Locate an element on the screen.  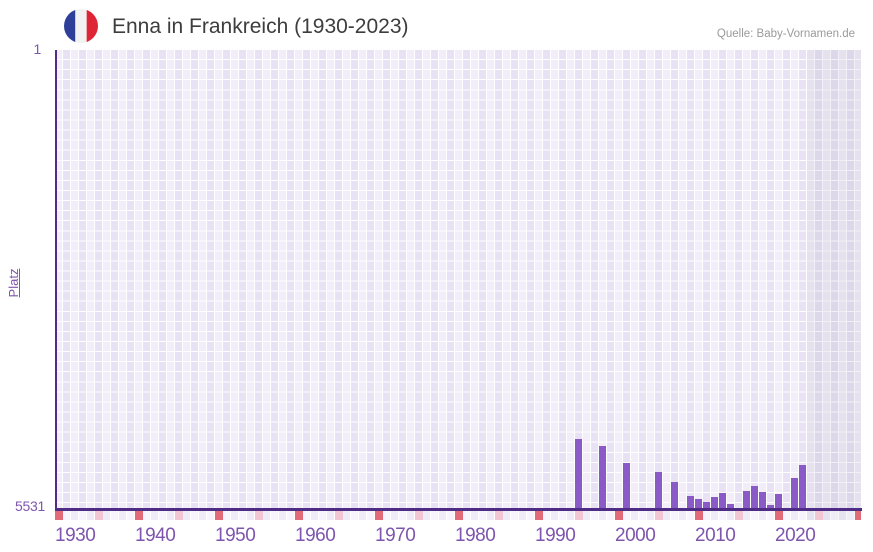
half-decade-marker-2005 is located at coordinates (658, 515).